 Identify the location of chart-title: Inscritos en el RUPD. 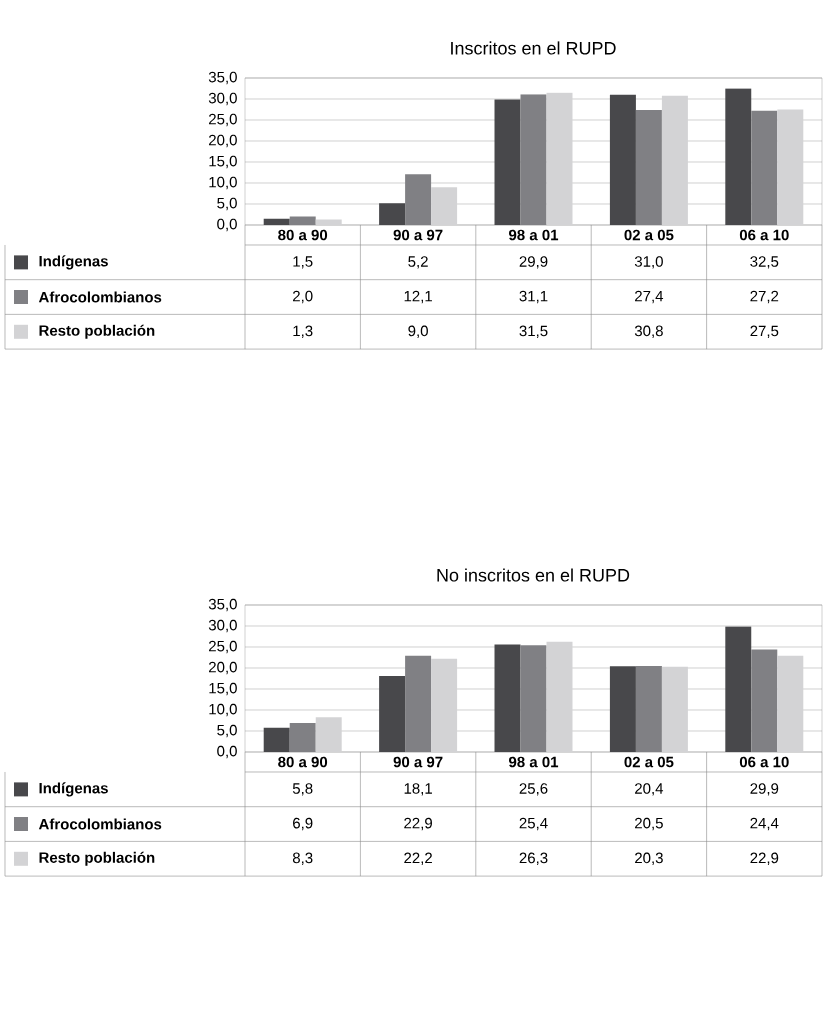
(533, 48).